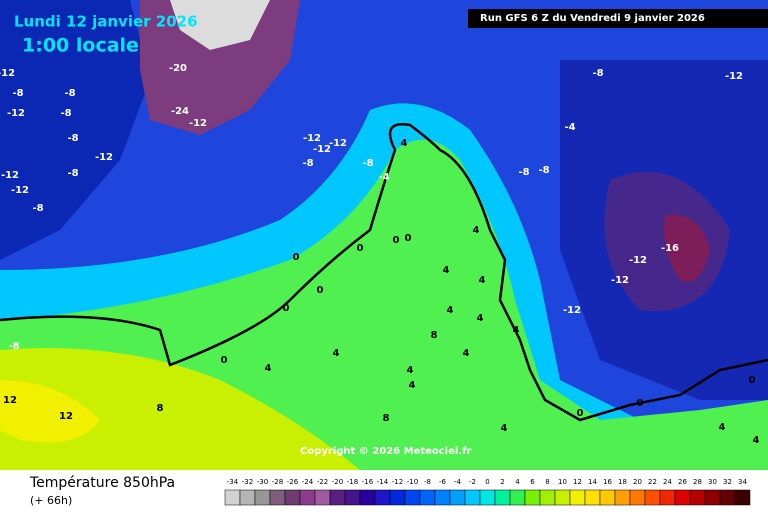 The image size is (768, 516). I want to click on legend-label: -16, so click(368, 482).